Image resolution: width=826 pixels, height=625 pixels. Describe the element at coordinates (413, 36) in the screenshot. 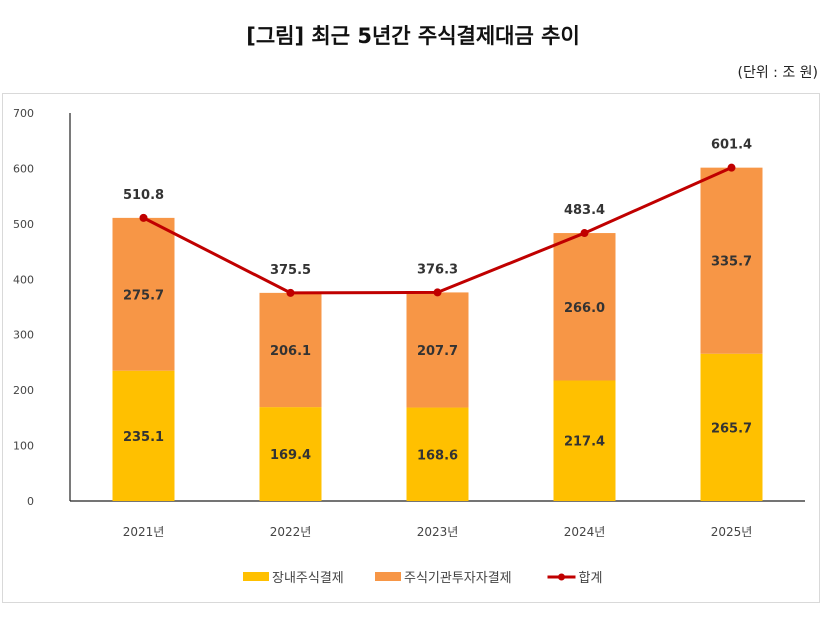

I see `chart-title: [그림] 최근 5년간 주식결제대금 추이` at that location.